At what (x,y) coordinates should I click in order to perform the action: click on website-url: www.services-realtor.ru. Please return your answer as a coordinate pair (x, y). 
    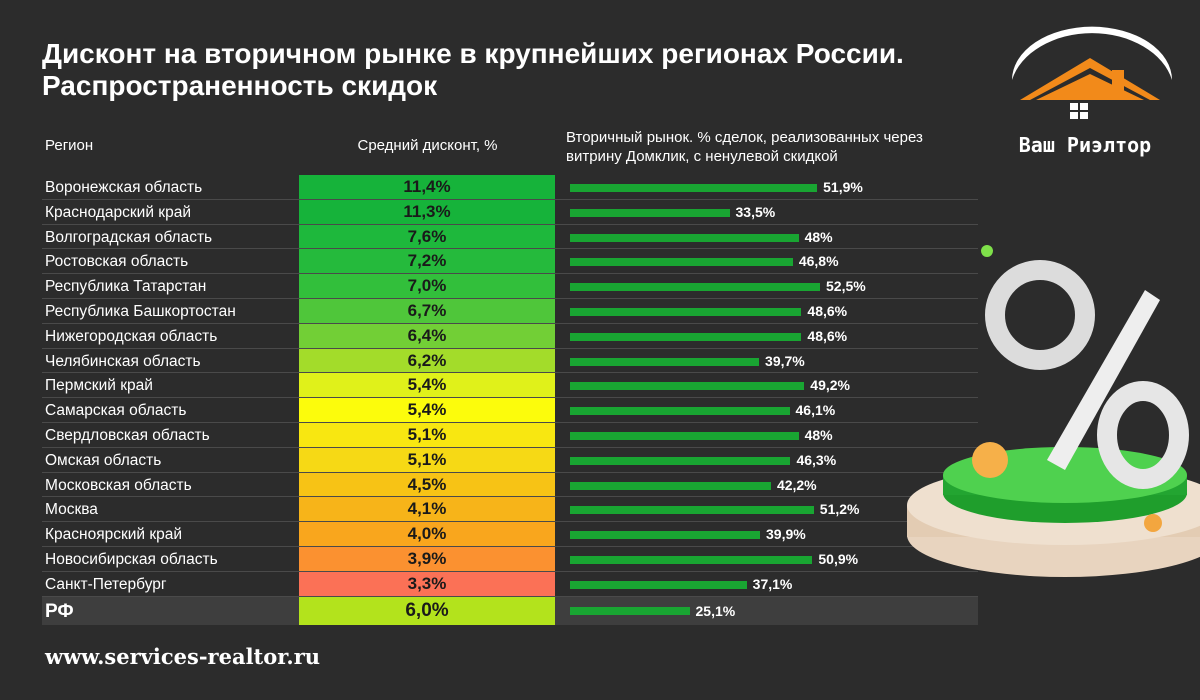
    Looking at the image, I should click on (183, 656).